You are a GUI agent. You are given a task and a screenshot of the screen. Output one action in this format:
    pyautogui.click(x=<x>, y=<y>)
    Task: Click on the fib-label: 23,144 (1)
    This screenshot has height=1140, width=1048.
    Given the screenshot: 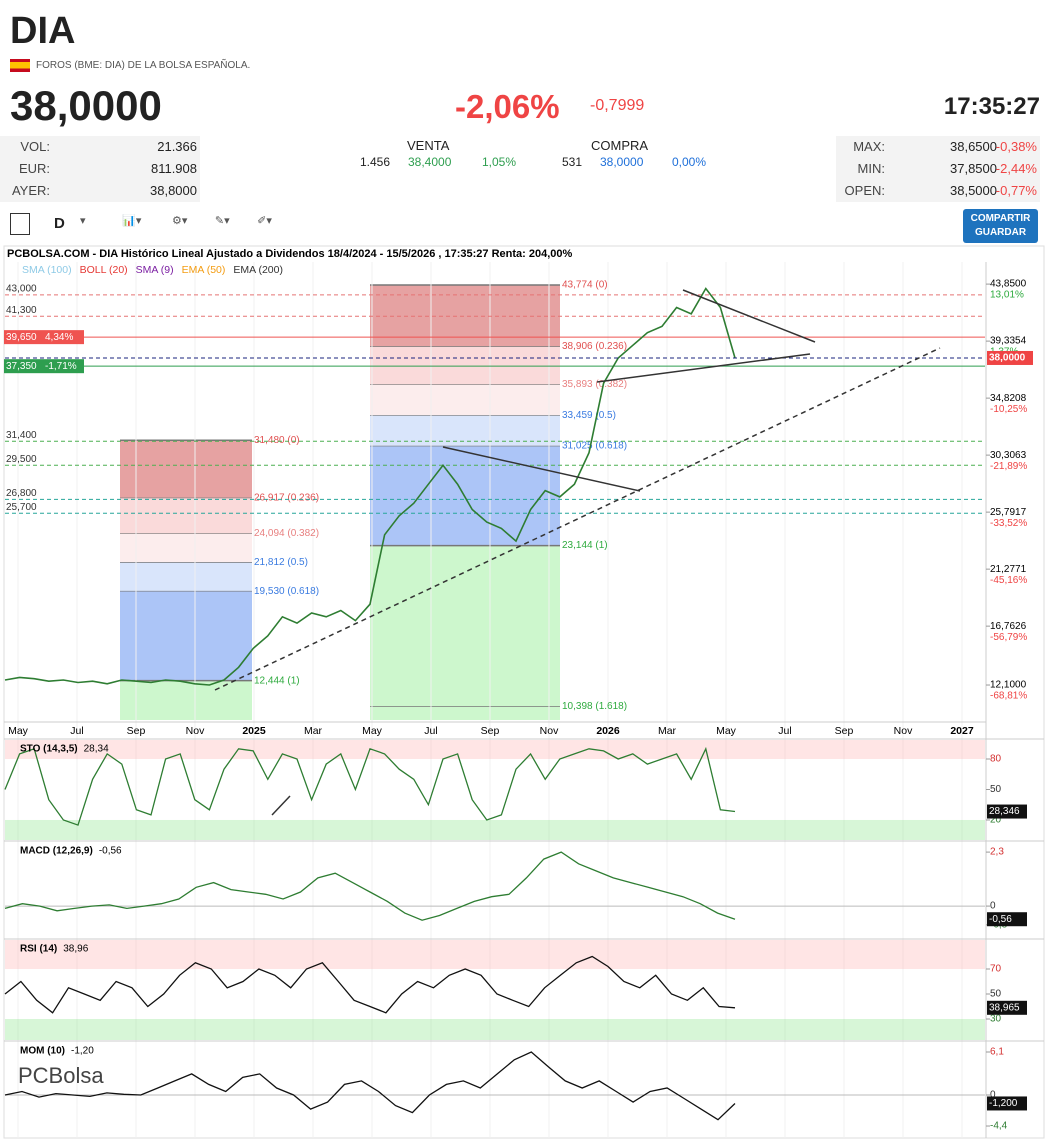 What is the action you would take?
    pyautogui.click(x=585, y=545)
    